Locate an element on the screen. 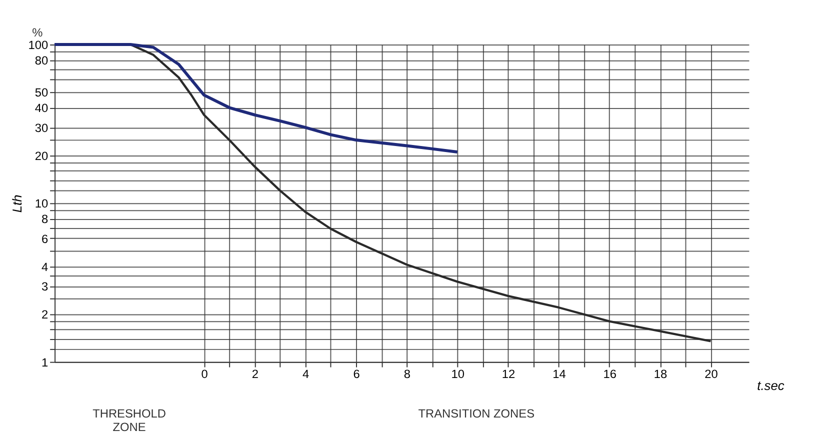 Image resolution: width=834 pixels, height=437 pixels. x-tick-label: 12 is located at coordinates (509, 374).